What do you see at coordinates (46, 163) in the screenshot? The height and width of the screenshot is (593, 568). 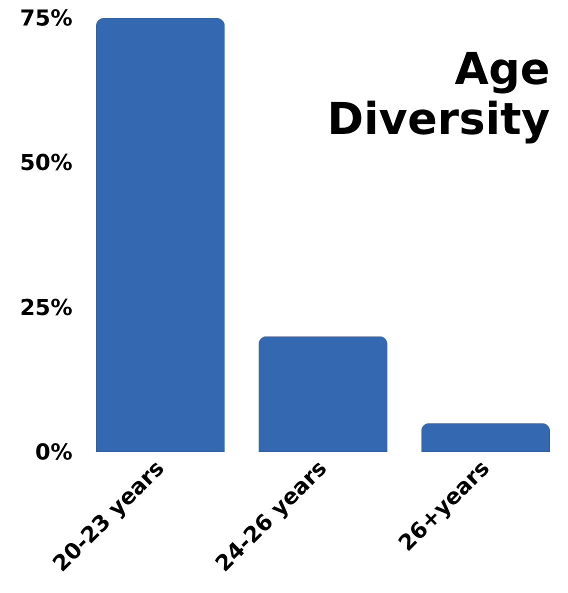 I see `y-tick-label: 50%` at bounding box center [46, 163].